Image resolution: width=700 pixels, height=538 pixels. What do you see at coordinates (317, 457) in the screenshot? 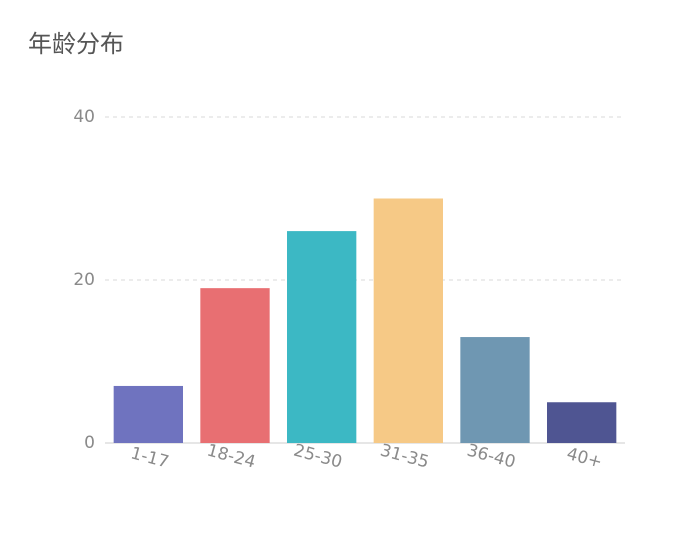
I see `x-tick-label: 25-30` at bounding box center [317, 457].